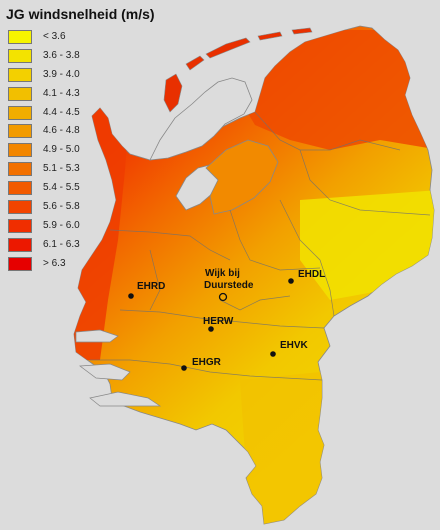  Describe the element at coordinates (61, 93) in the screenshot. I see `legend-label: 4.1 - 4.3` at that location.